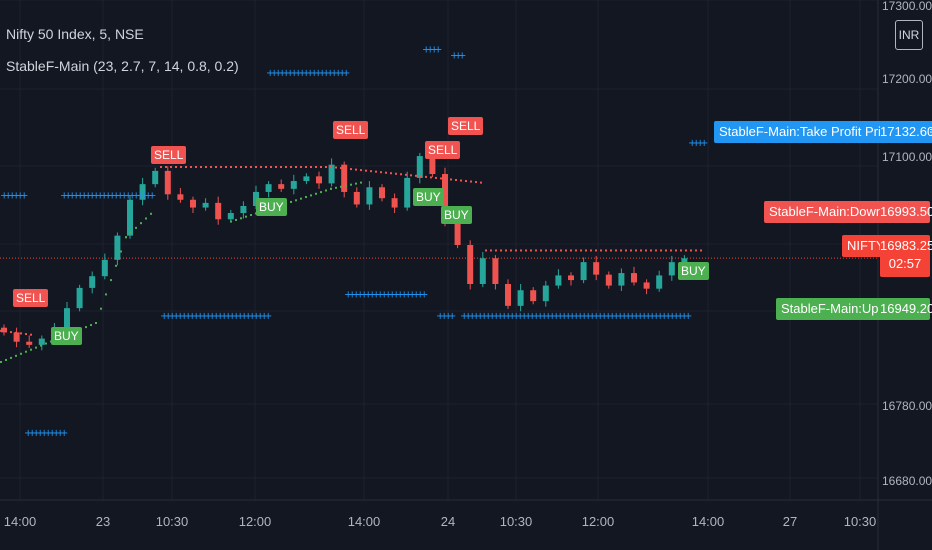 The height and width of the screenshot is (550, 932). What do you see at coordinates (906, 132) in the screenshot?
I see `take-profit-price-tag: 17132.60` at bounding box center [906, 132].